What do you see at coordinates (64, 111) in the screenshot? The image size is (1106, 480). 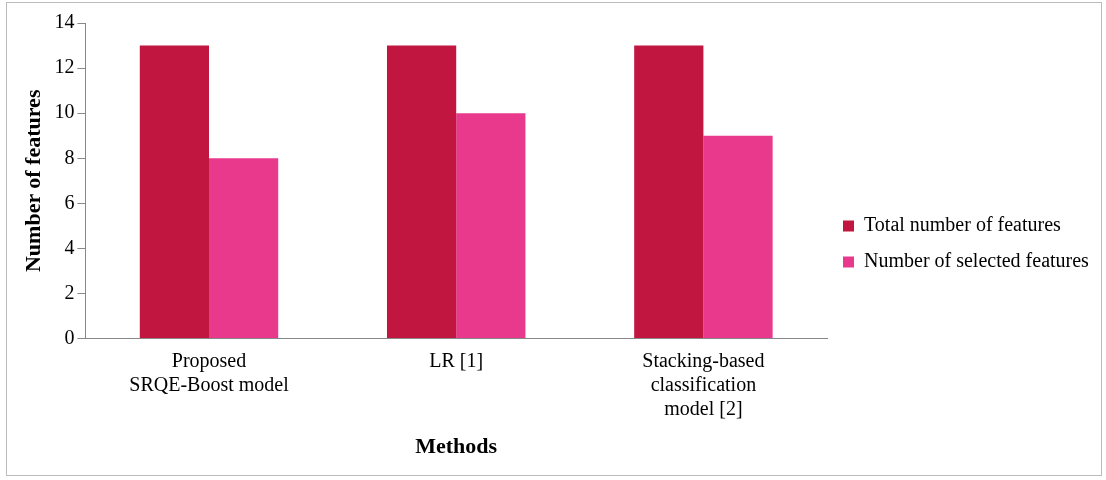 I see `y-tick-label: 10` at bounding box center [64, 111].